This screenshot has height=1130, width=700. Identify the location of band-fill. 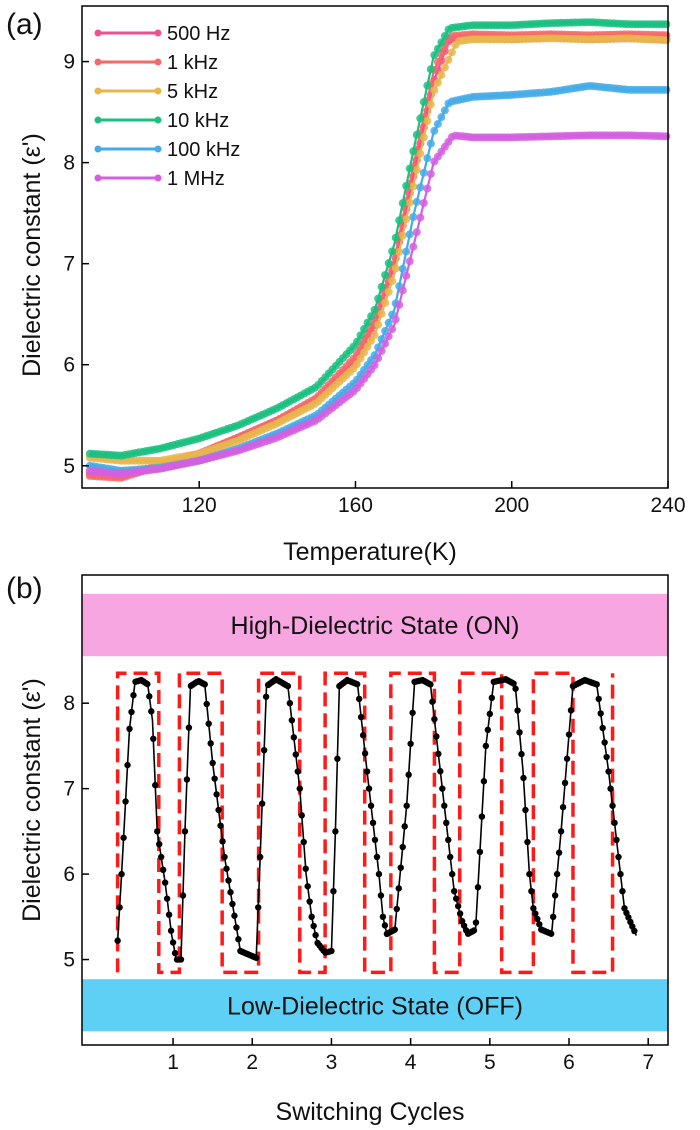
(375, 1005).